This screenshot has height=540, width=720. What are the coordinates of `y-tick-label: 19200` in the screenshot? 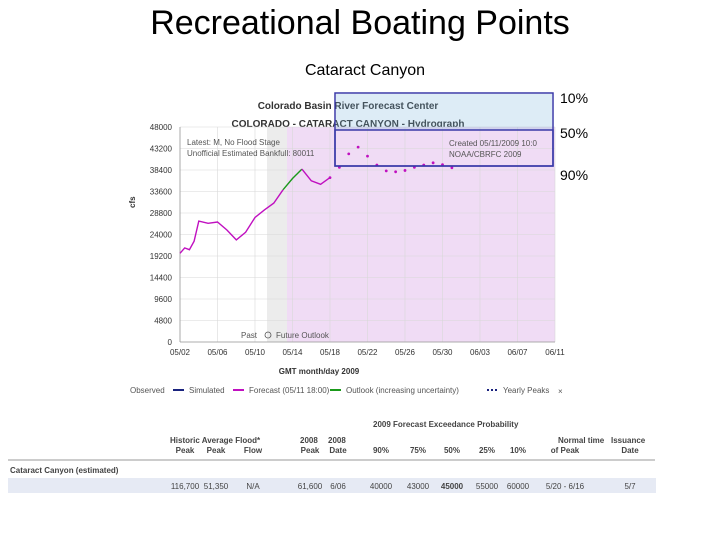 It's located at (161, 256).